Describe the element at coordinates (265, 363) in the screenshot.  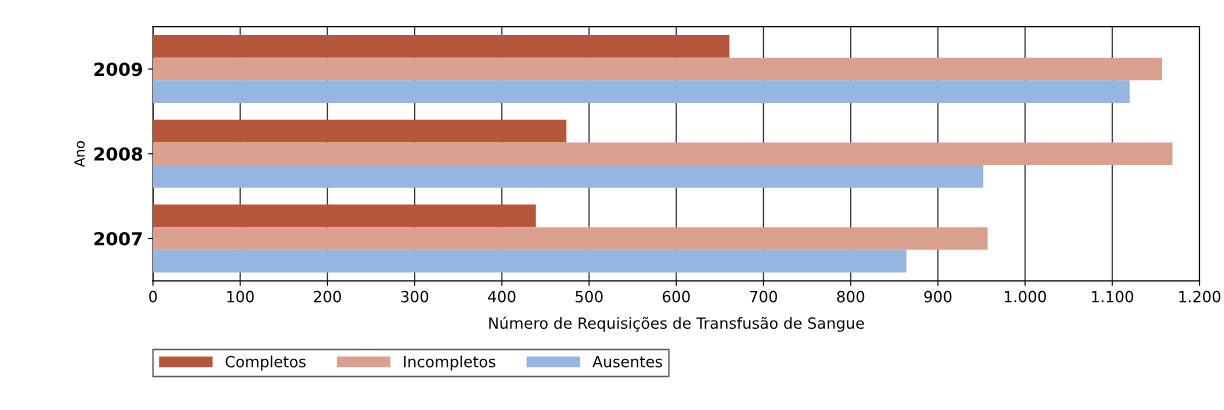
I see `legend-label: Completos` at that location.